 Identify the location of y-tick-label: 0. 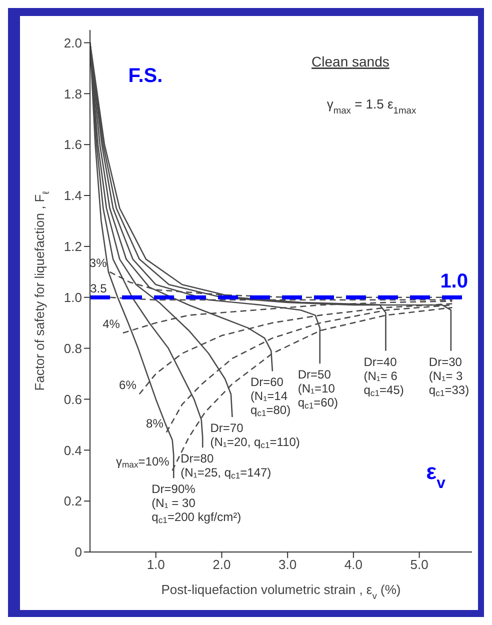
(78, 552).